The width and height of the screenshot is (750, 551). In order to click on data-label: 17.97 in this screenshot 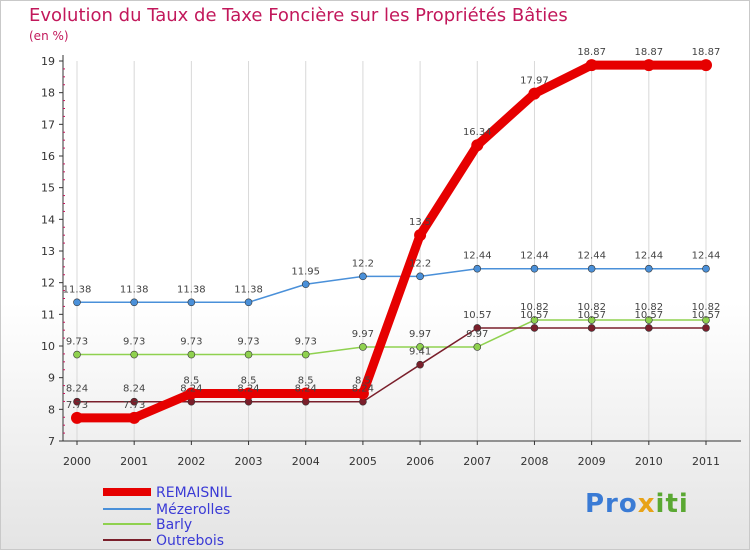, I will do `click(534, 81)`.